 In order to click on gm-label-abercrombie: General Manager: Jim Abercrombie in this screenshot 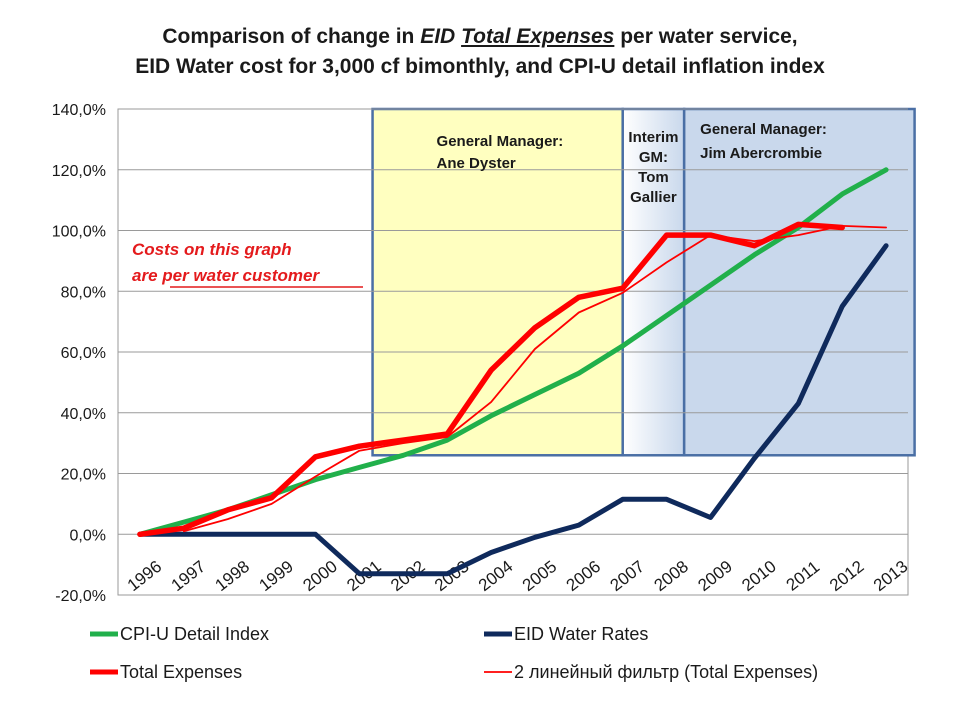, I will do `click(763, 141)`.